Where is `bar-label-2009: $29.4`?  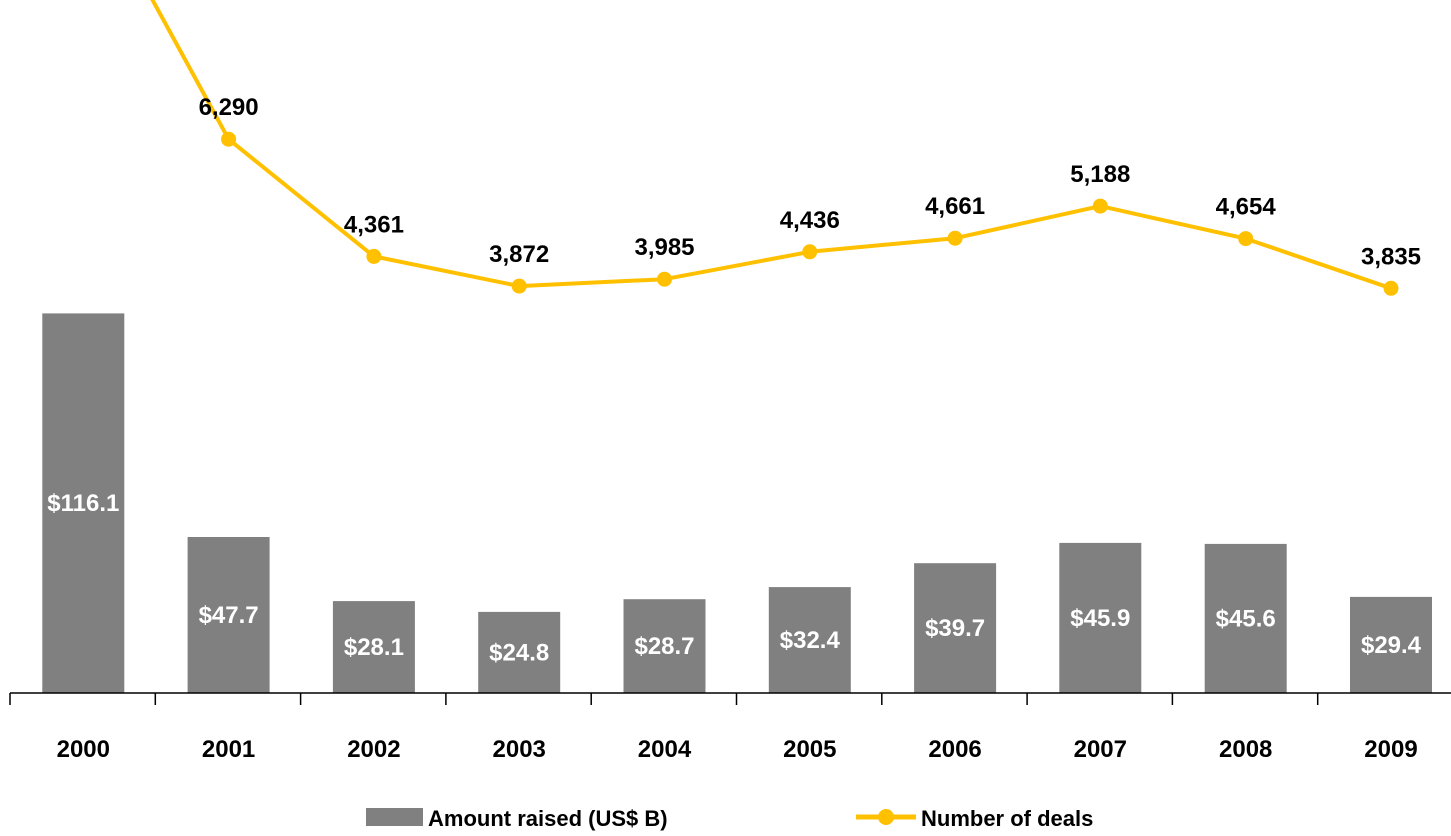
bar-label-2009: $29.4 is located at coordinates (1391, 645).